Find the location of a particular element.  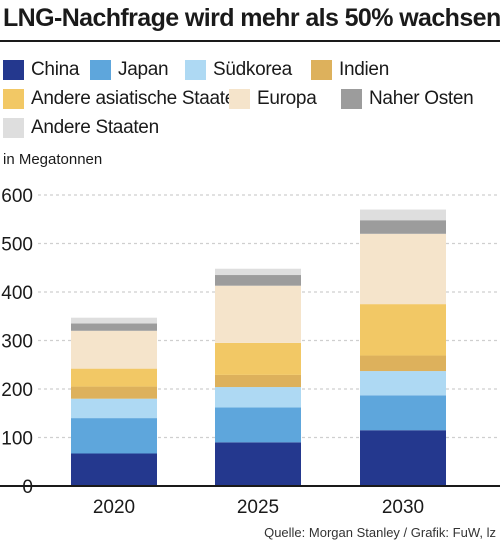

y-tick-label: 400 is located at coordinates (17, 293).